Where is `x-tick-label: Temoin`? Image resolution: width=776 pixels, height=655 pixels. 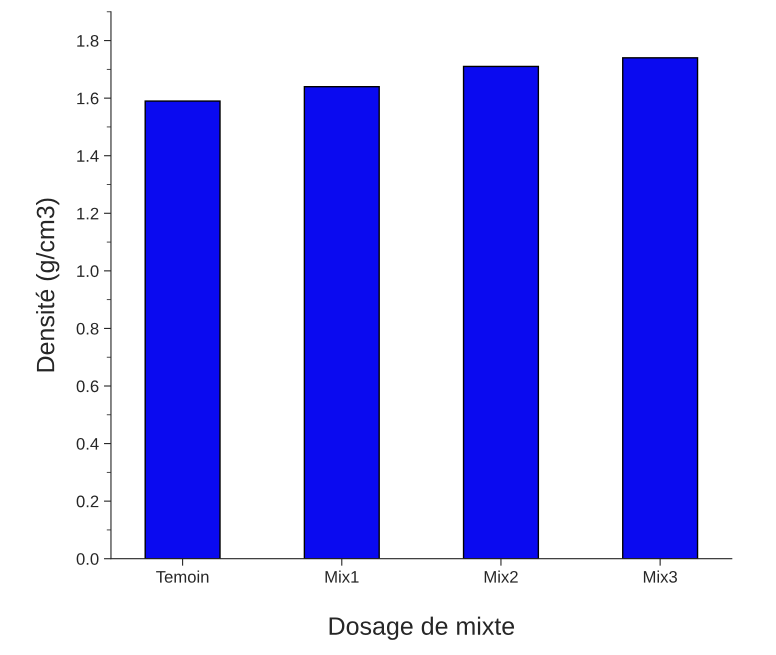
x-tick-label: Temoin is located at coordinates (182, 576).